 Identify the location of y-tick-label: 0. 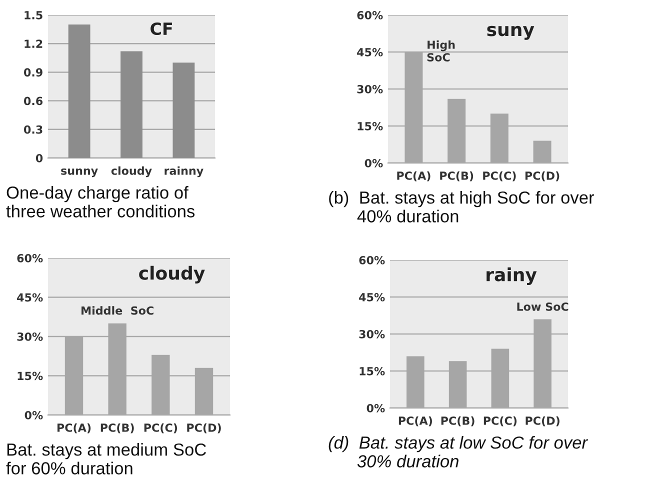
(39, 158).